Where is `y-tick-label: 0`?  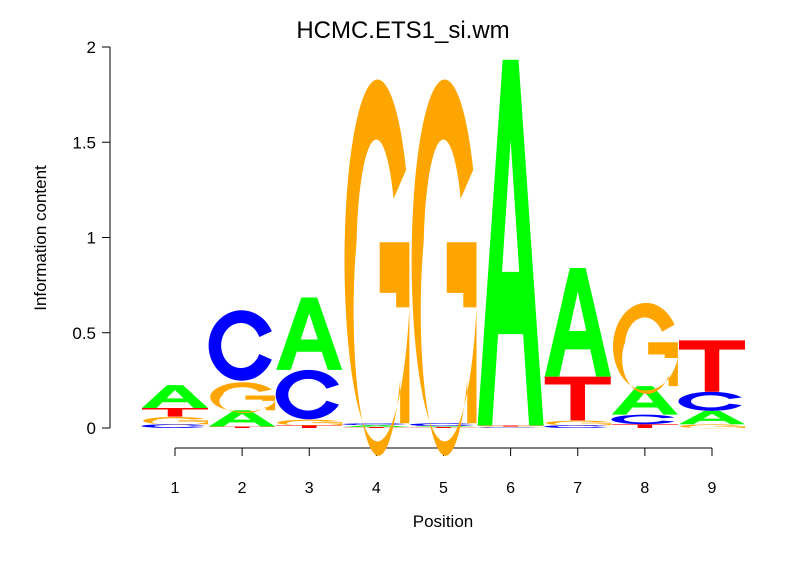 y-tick-label: 0 is located at coordinates (91, 428).